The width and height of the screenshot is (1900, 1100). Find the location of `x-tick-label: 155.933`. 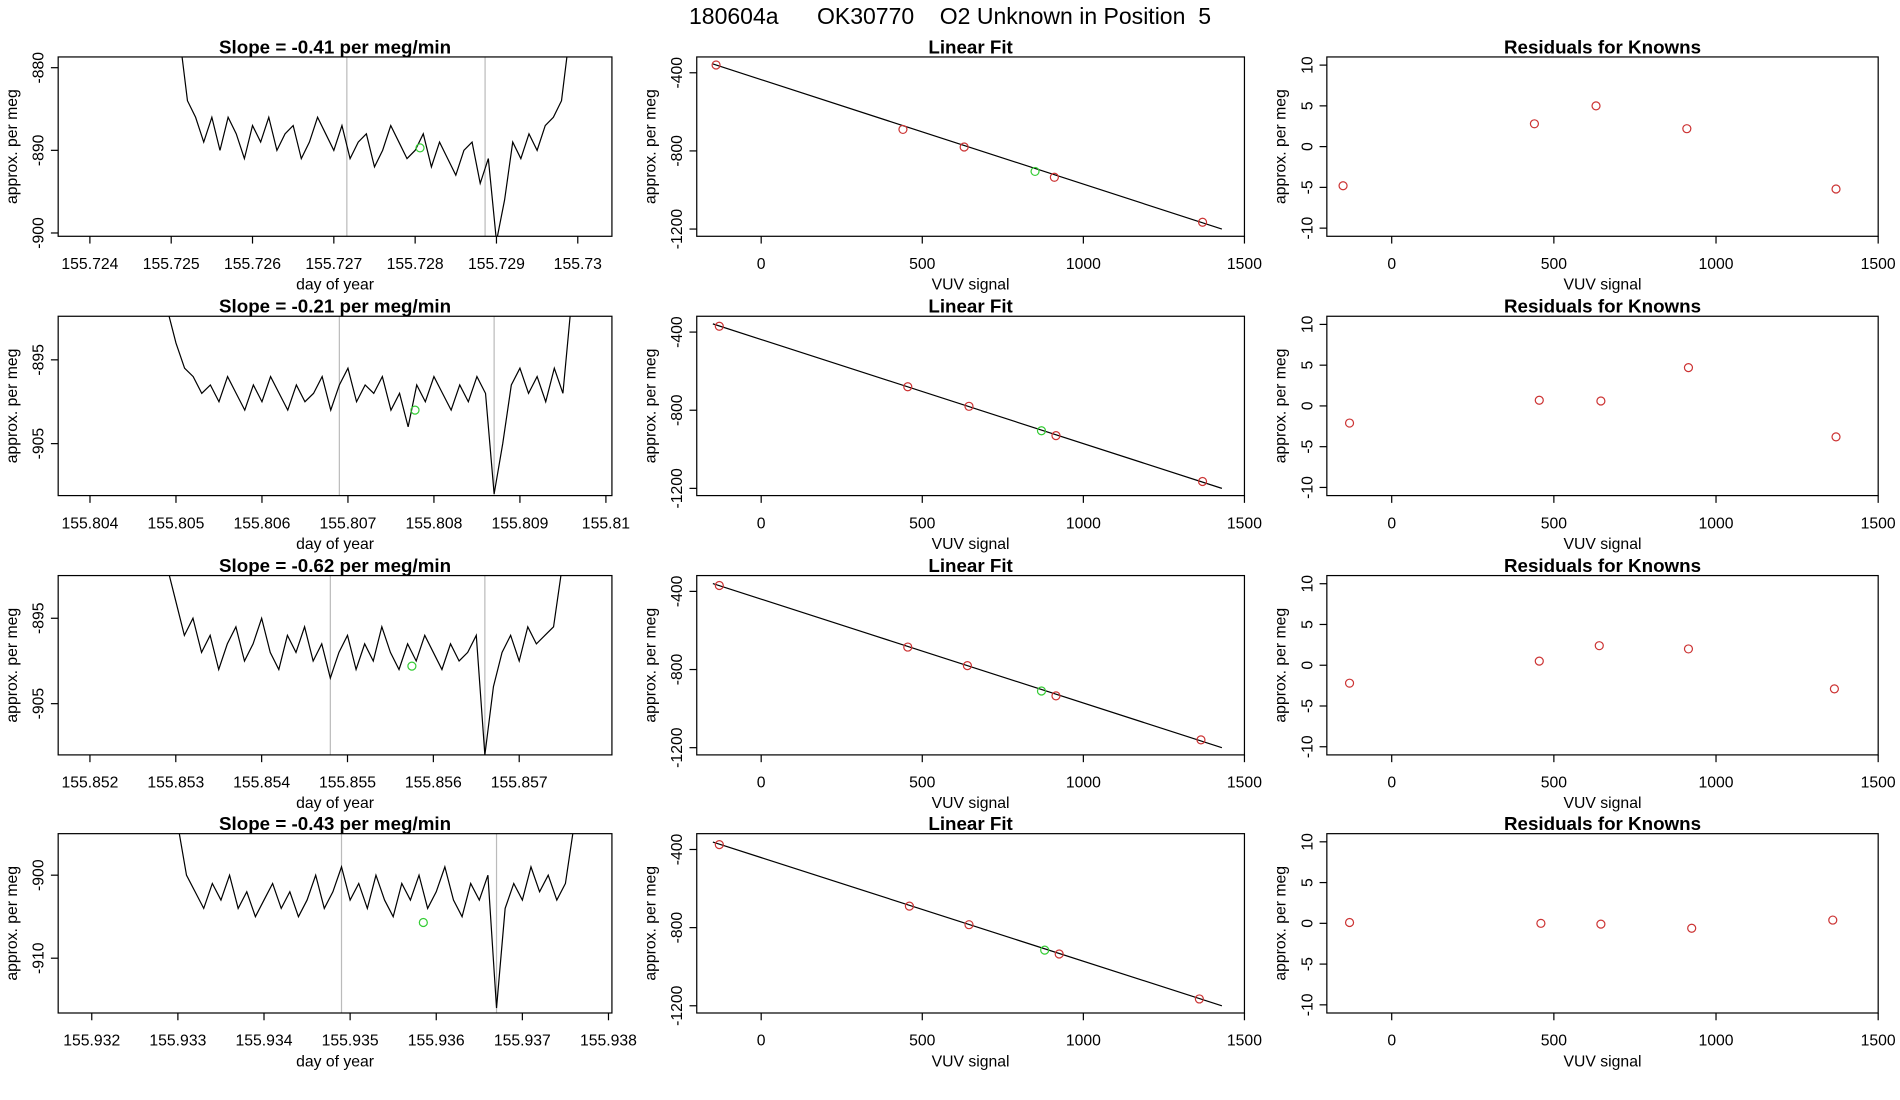

x-tick-label: 155.933 is located at coordinates (177, 1041).